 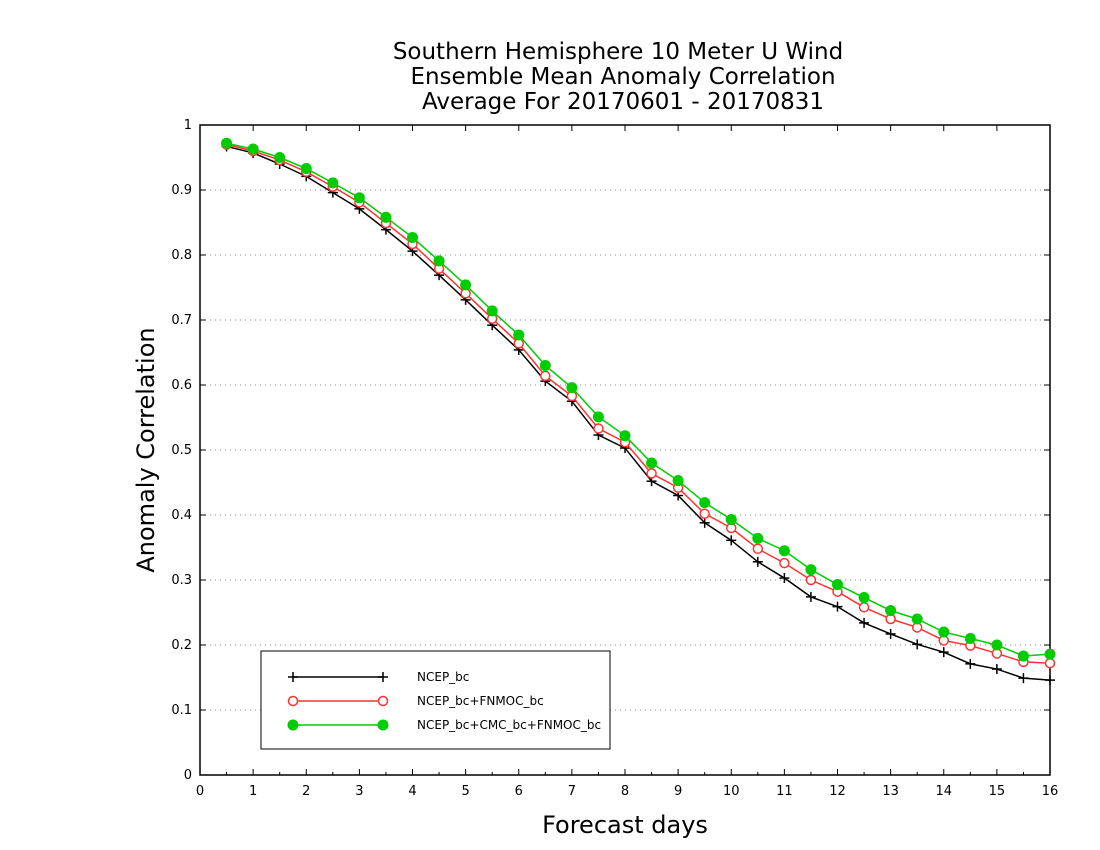 What do you see at coordinates (181, 320) in the screenshot?
I see `y-tick-label: 0.7` at bounding box center [181, 320].